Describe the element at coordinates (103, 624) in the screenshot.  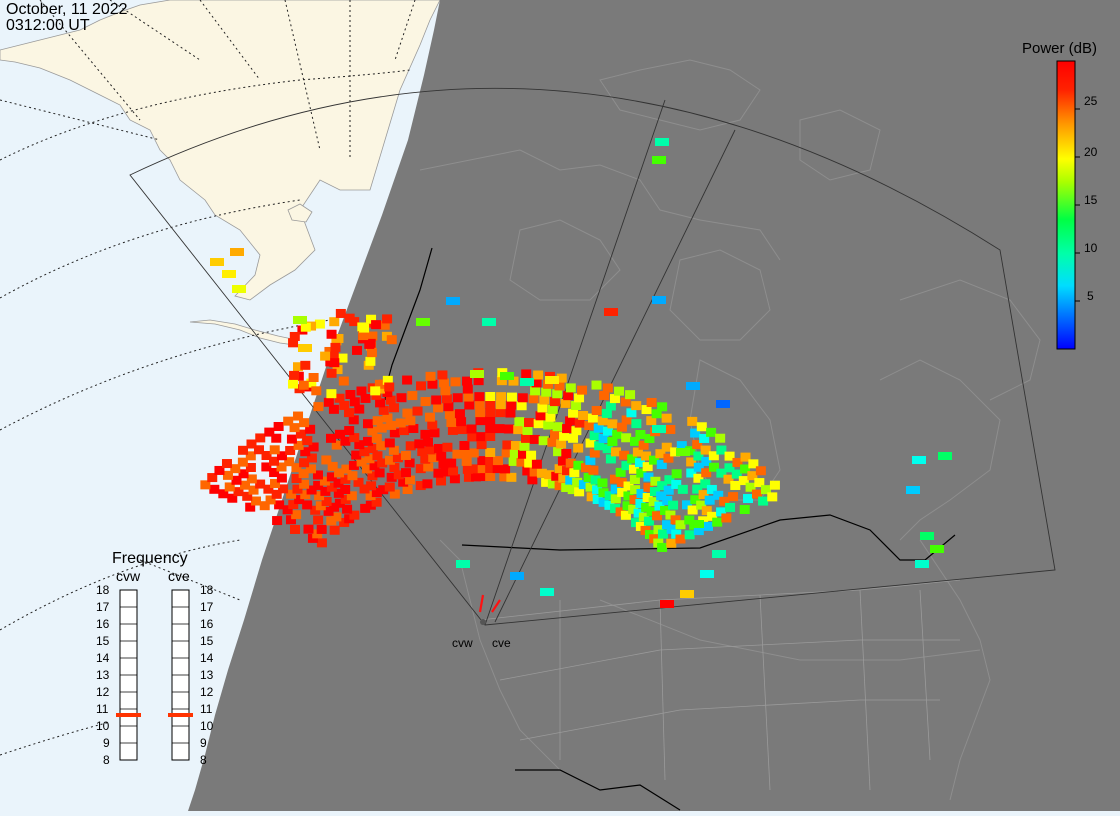
I see `frequency-scale-label-left: 16` at that location.